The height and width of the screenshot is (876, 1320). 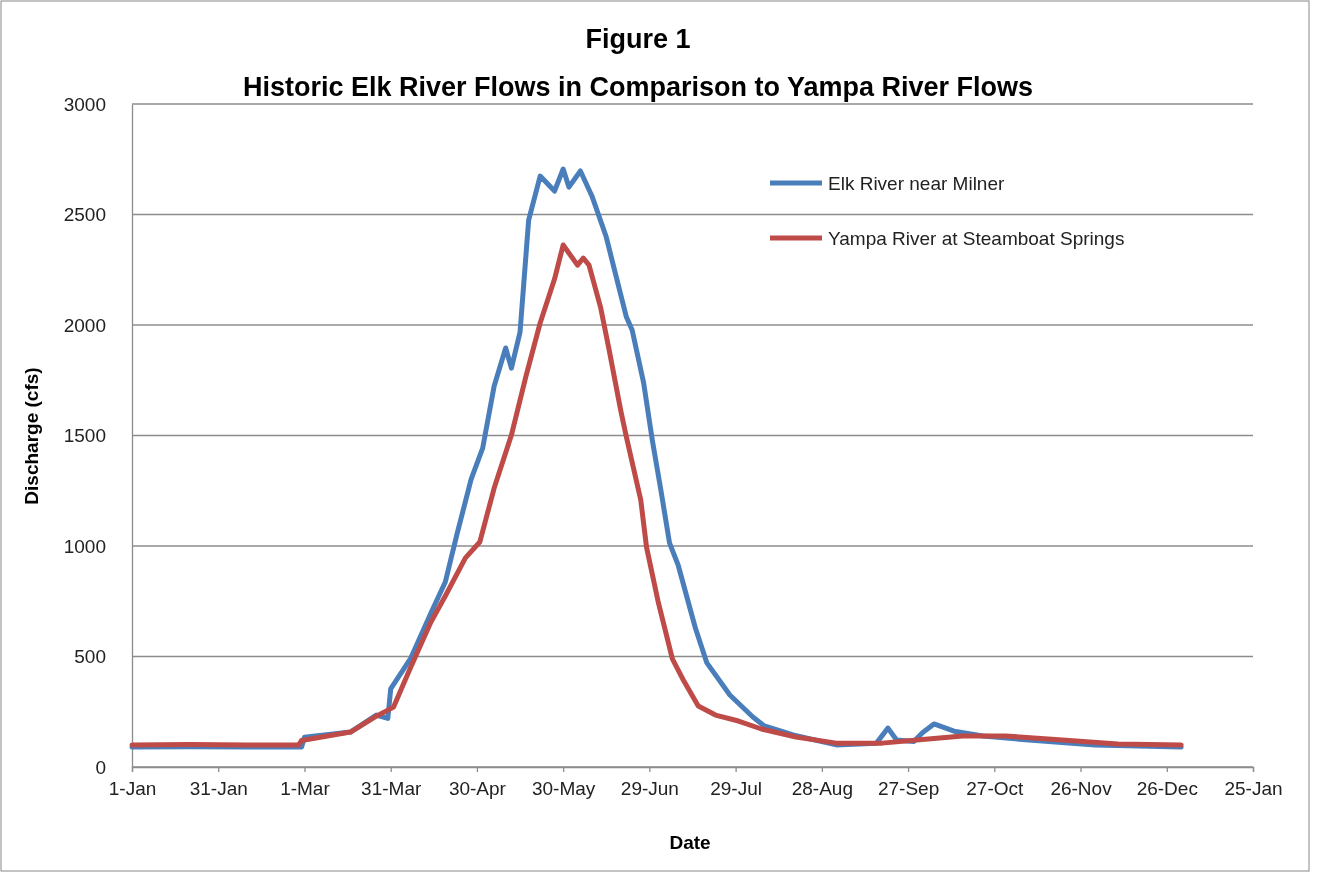 I want to click on x-tick-label: 27-Sep, so click(x=908, y=789).